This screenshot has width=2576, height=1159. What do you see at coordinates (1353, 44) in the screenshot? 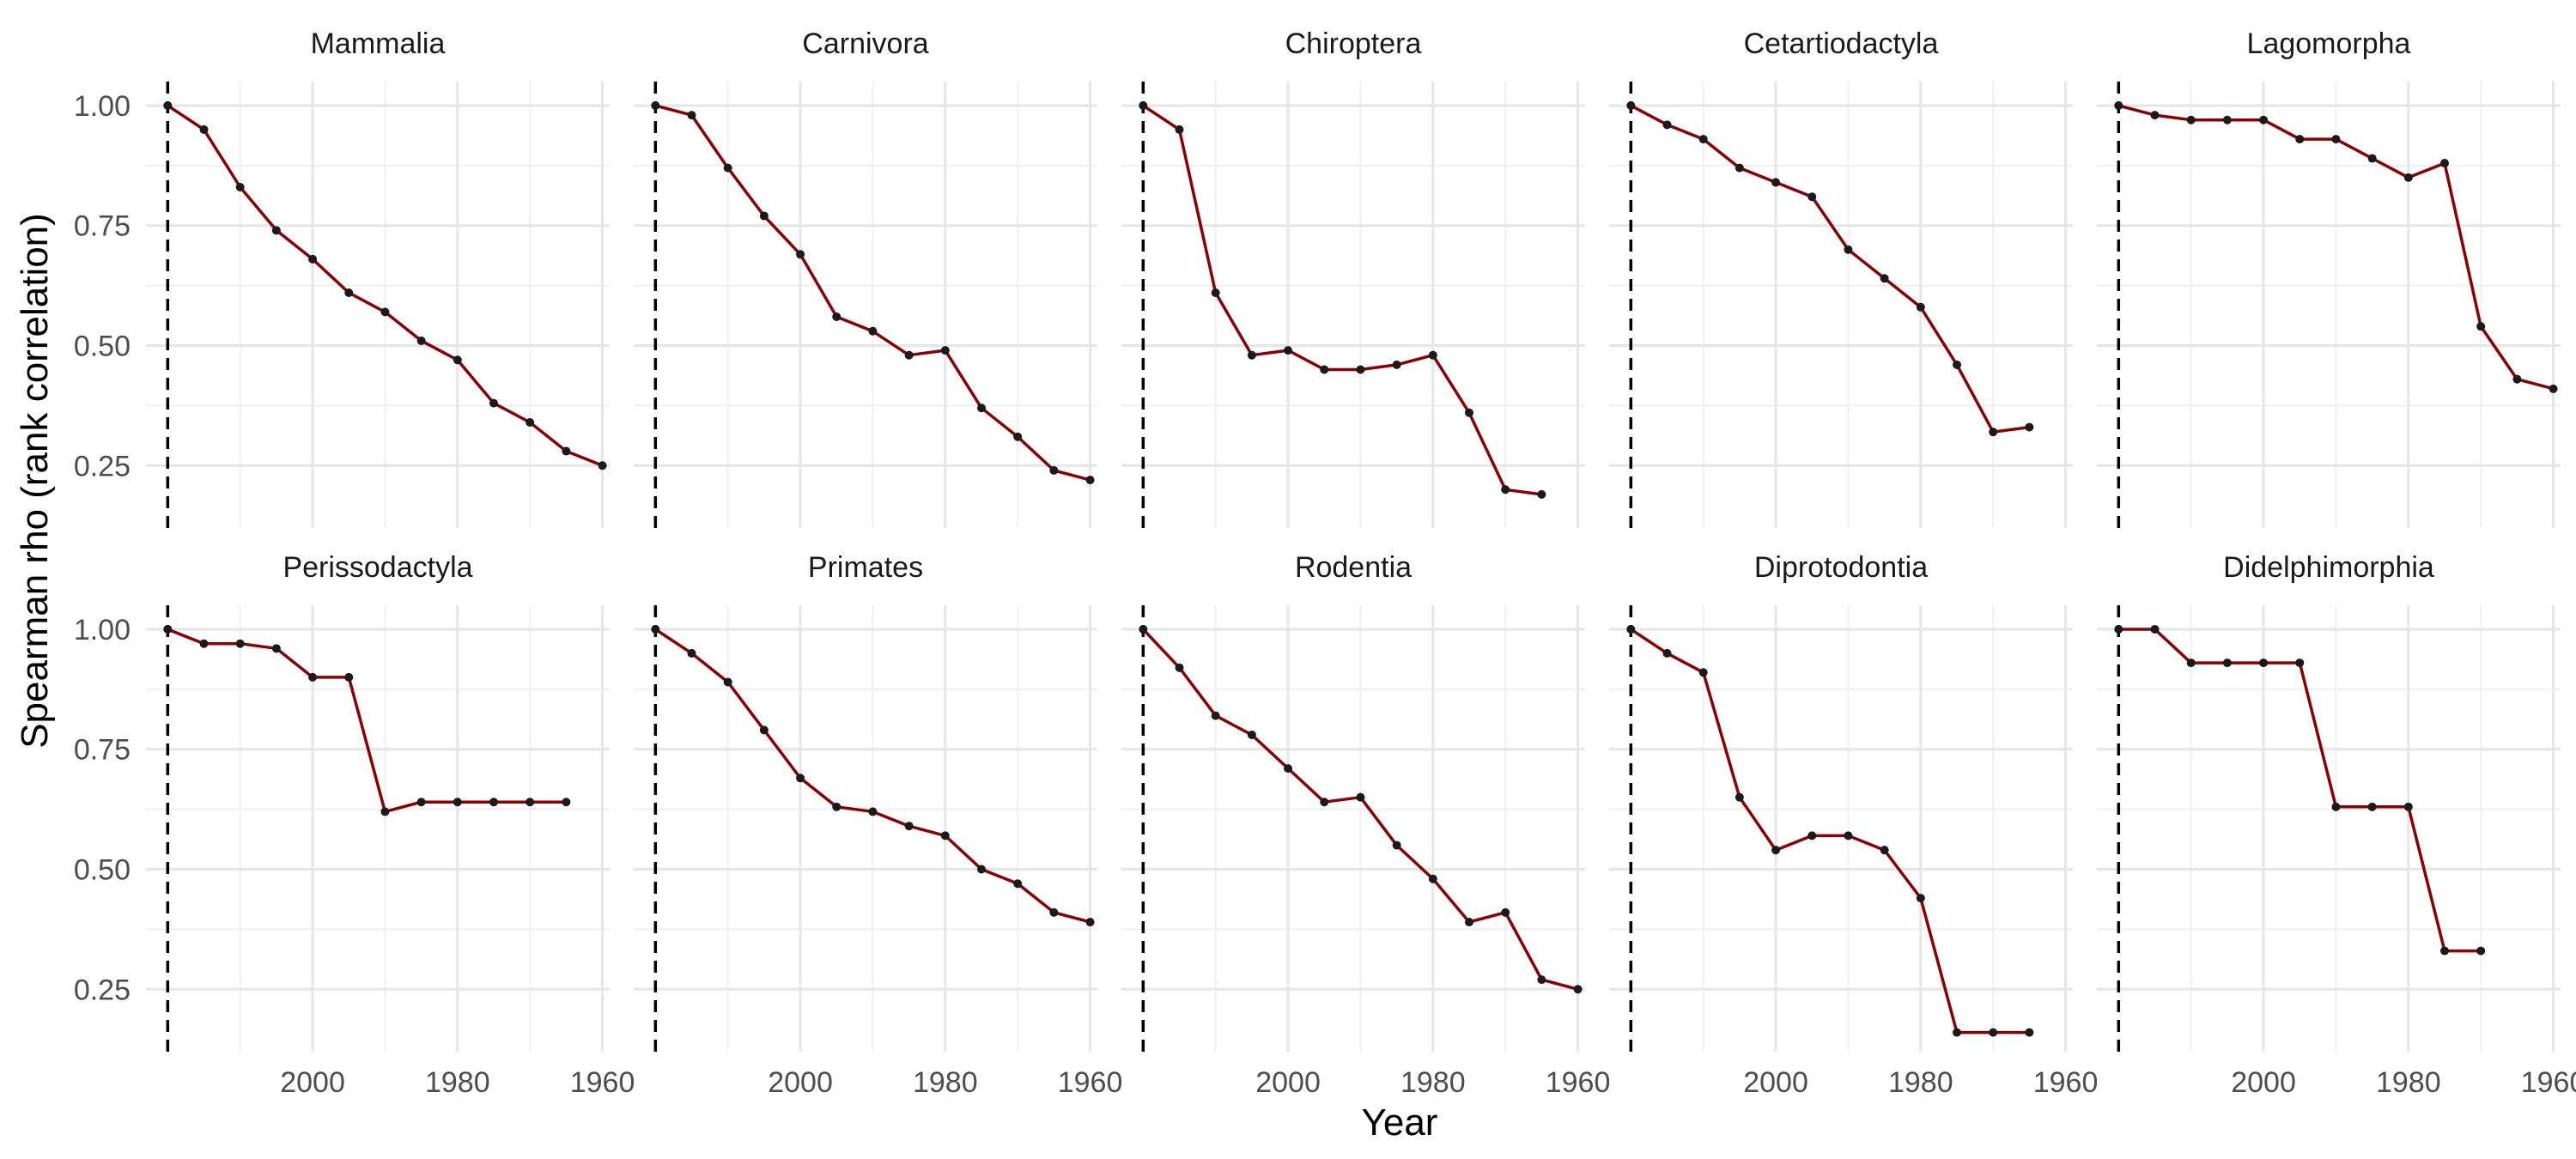
I see `facet-title: Chiroptera` at bounding box center [1353, 44].